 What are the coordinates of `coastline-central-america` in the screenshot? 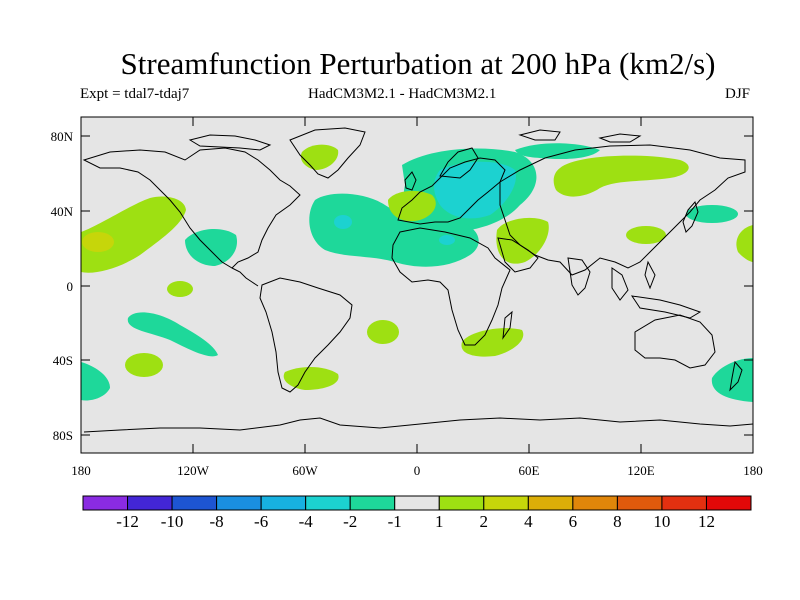 It's located at (245, 277).